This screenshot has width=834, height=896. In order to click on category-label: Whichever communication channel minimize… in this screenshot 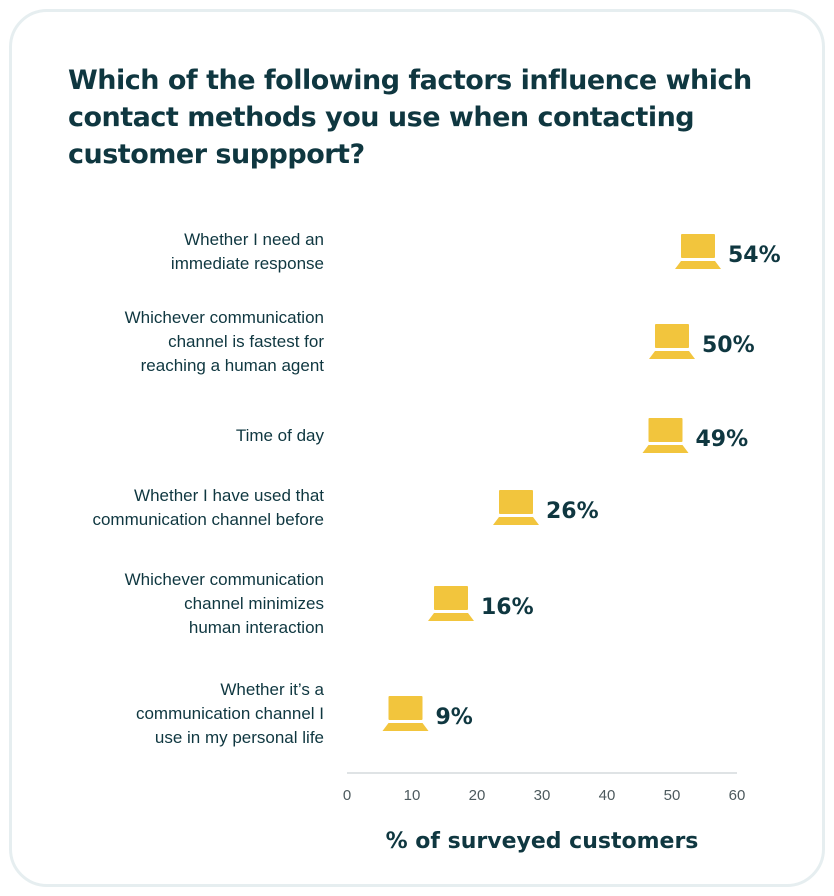, I will do `click(224, 603)`.